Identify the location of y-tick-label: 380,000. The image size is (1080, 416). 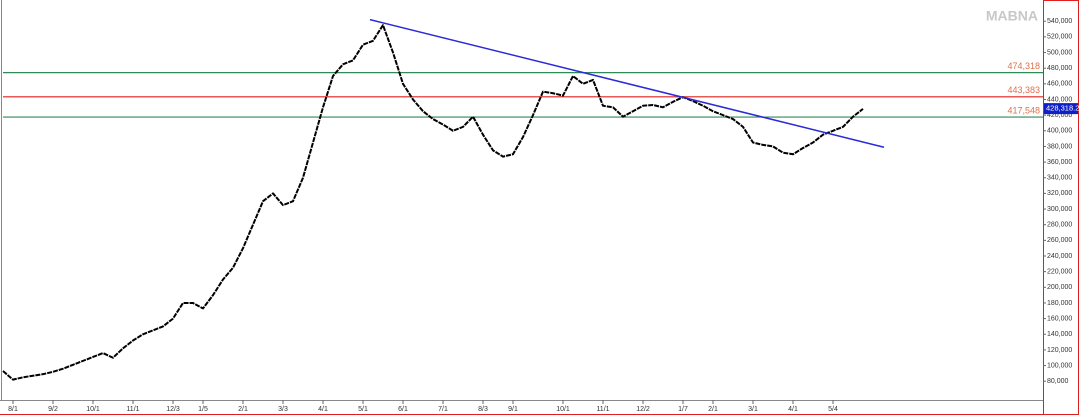
(1059, 146).